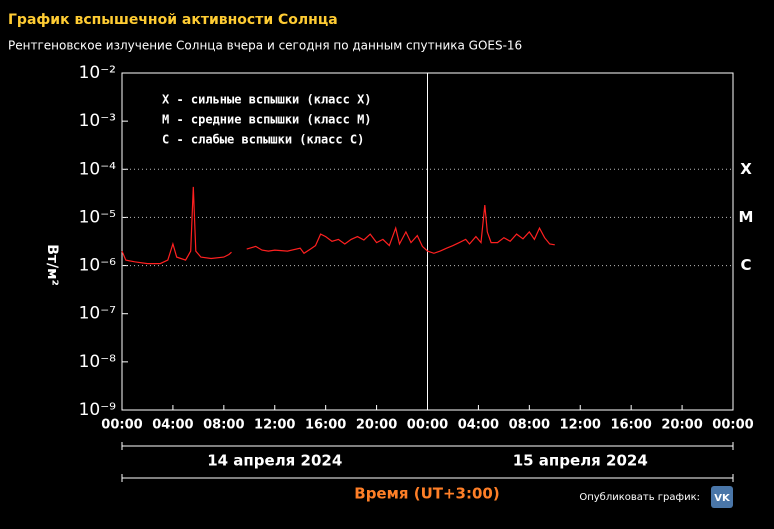  Describe the element at coordinates (97, 217) in the screenshot. I see `y-tick-label: 10⁻⁵` at that location.